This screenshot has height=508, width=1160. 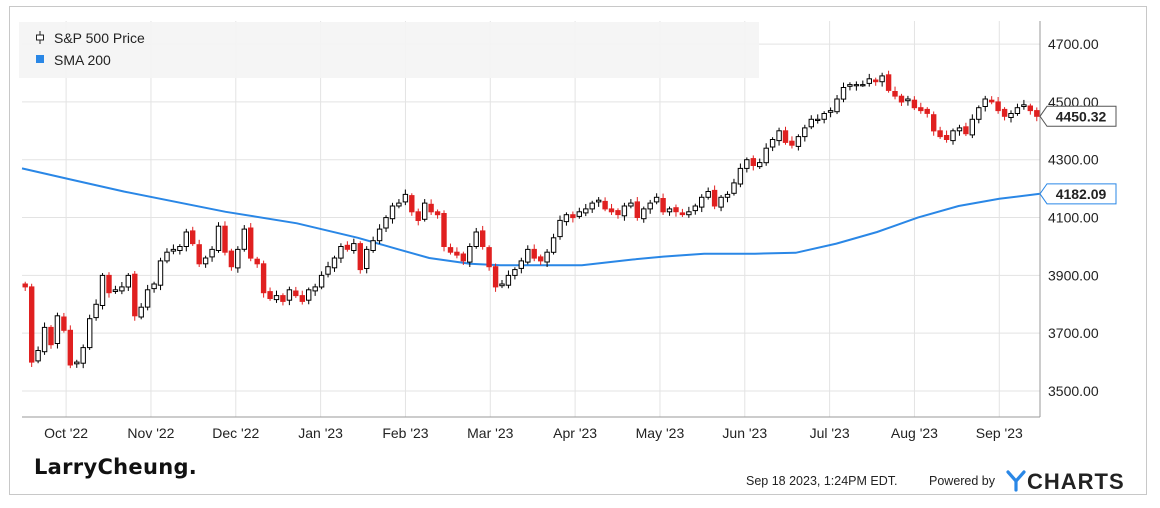 I want to click on y-tick-label: 3700.00, so click(x=1073, y=333).